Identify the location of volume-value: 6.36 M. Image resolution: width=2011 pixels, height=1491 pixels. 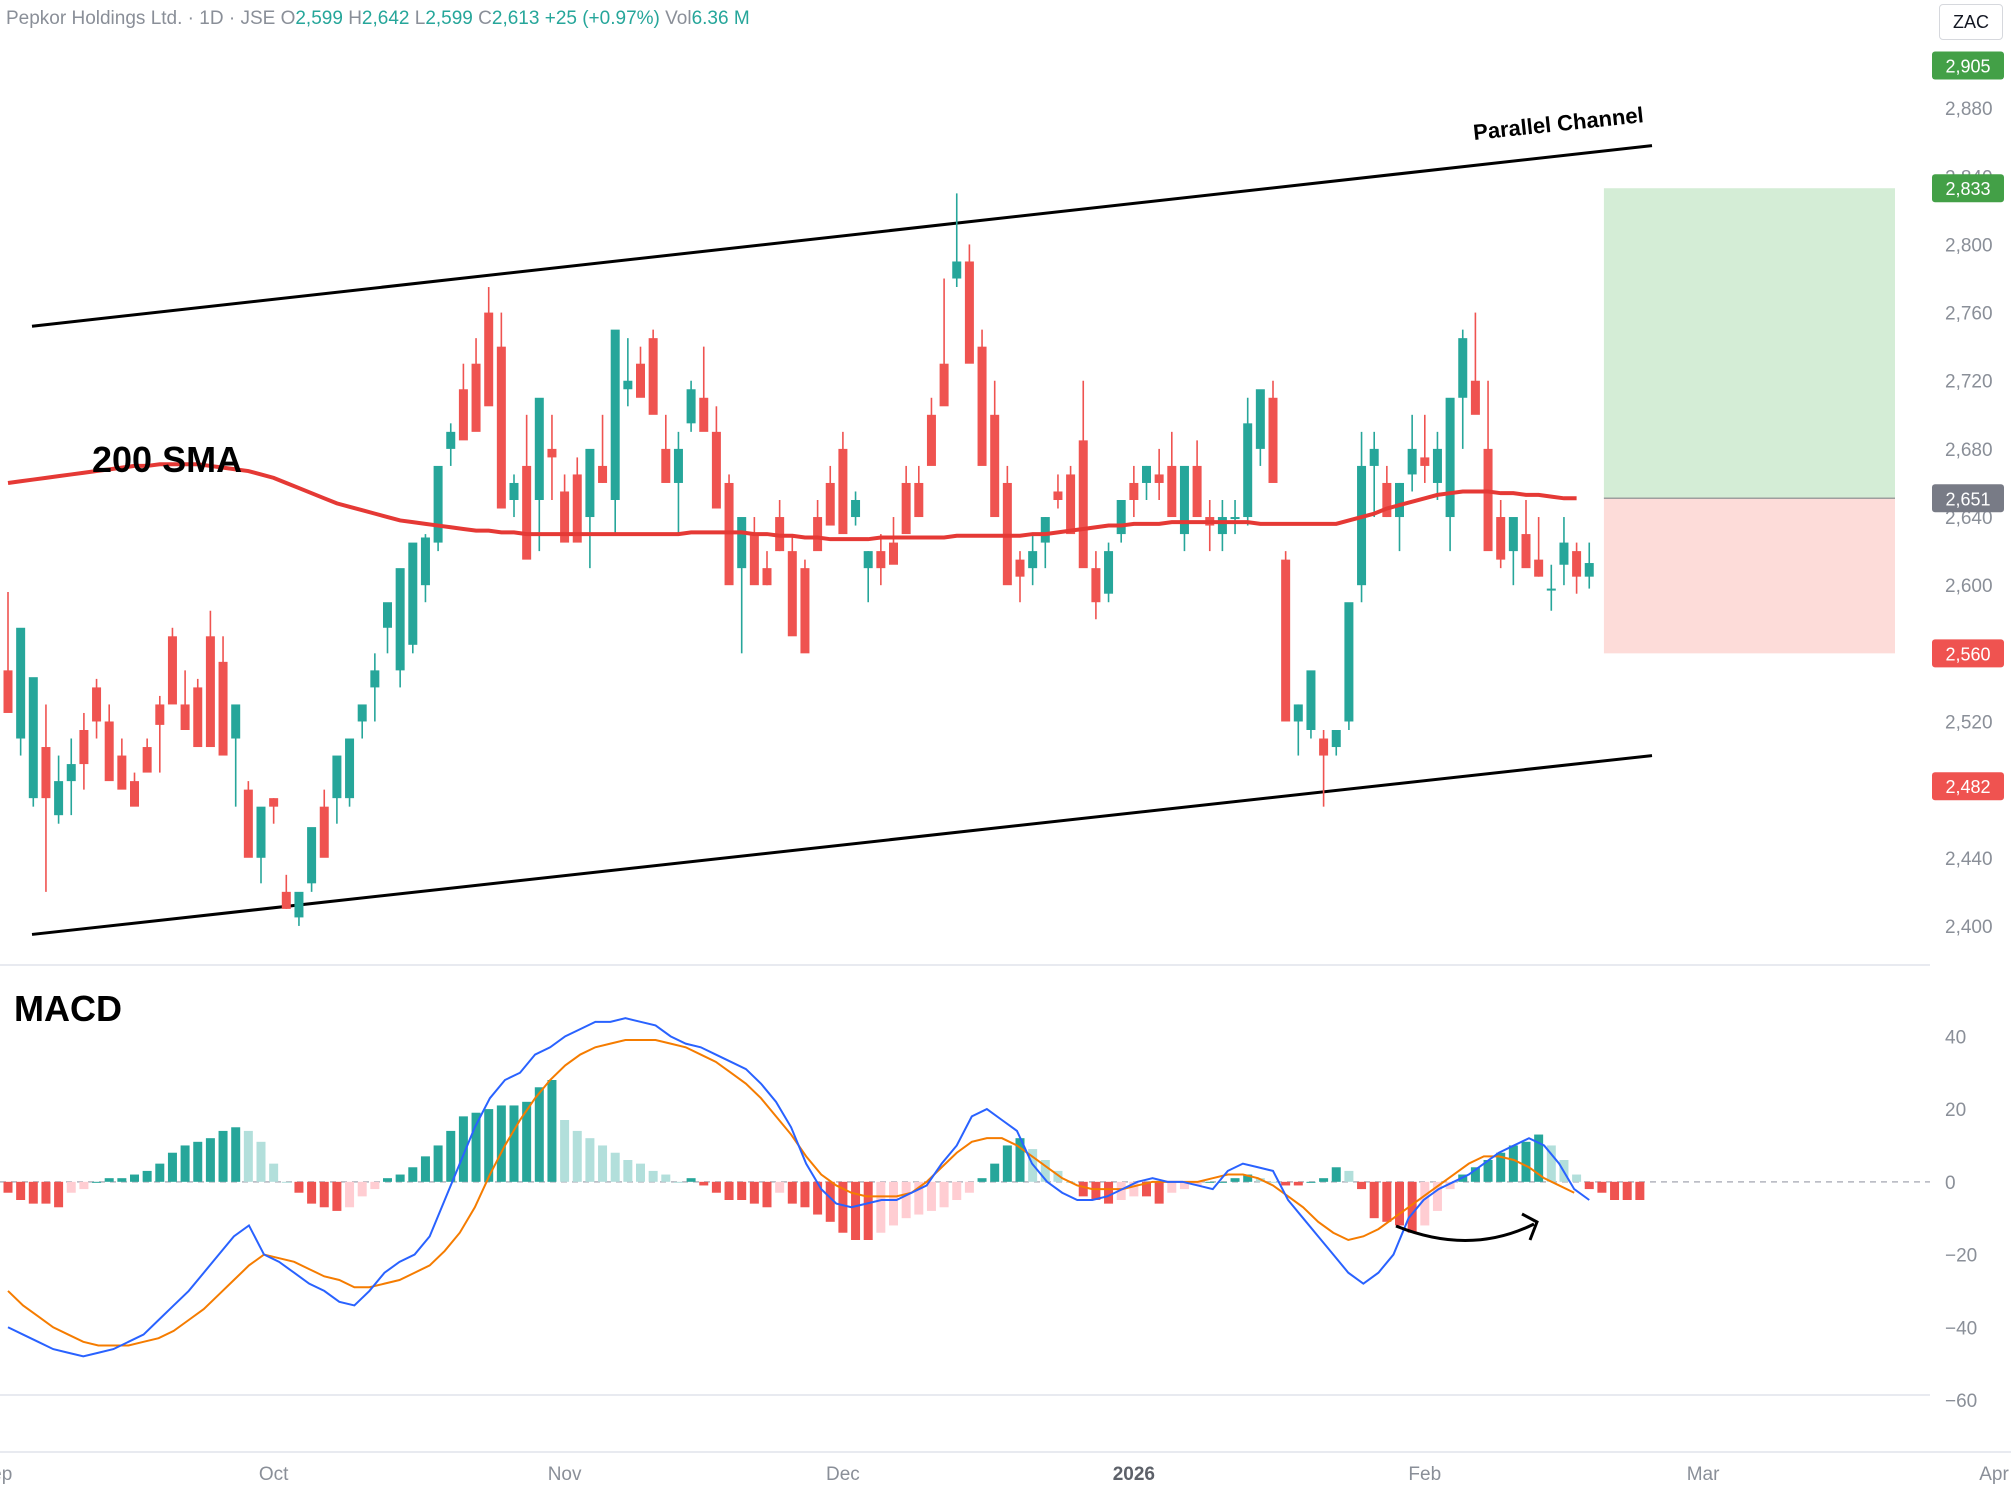
(720, 18).